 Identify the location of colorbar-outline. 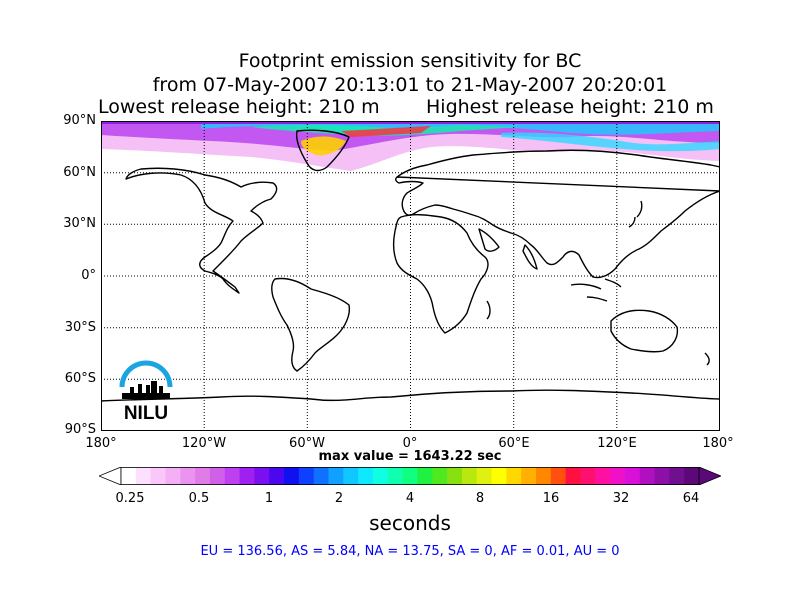
(410, 476).